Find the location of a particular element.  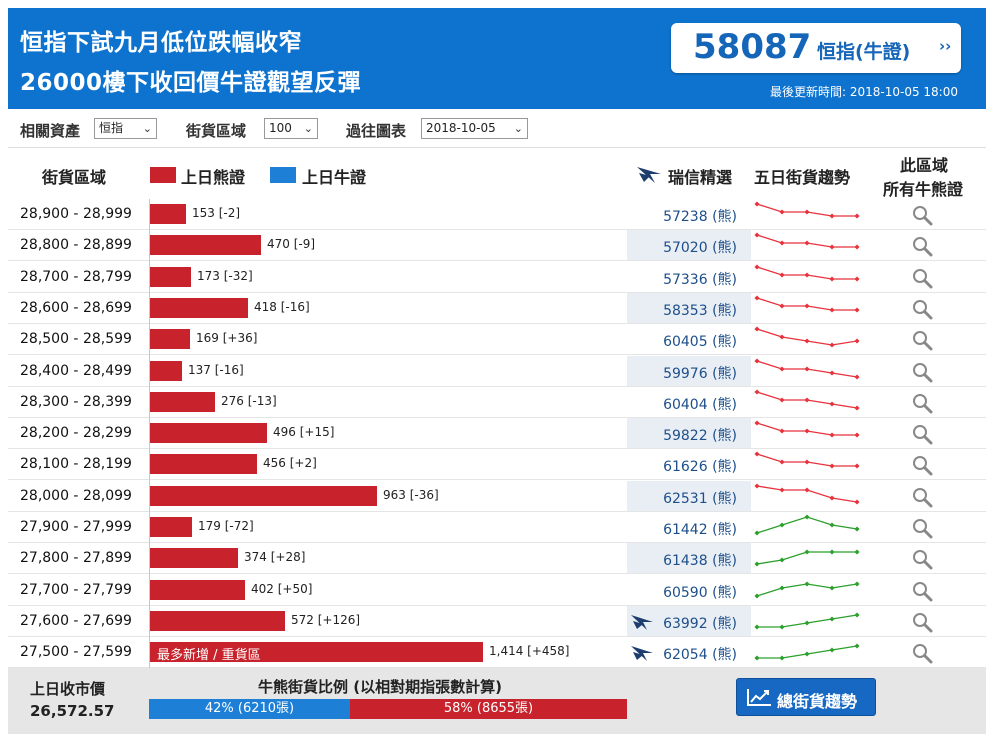

total-trend-button: 總街貨趨勢 is located at coordinates (806, 697).